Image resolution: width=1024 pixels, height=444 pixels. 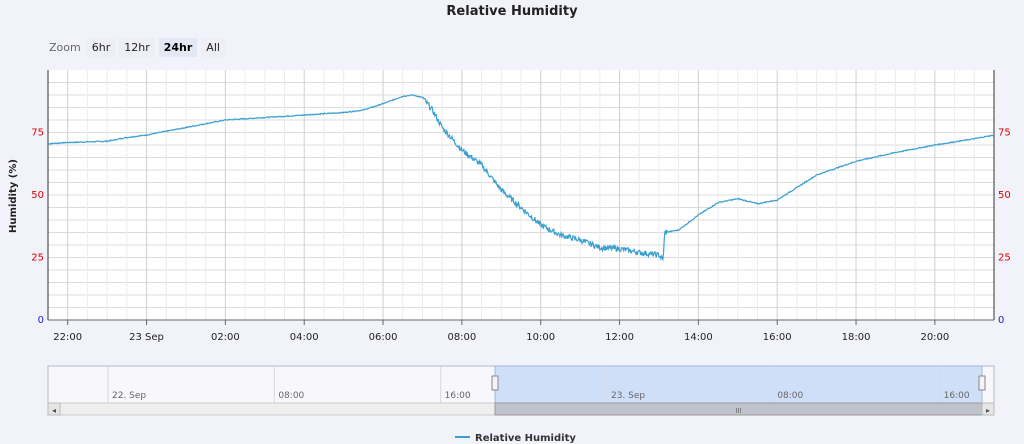 I want to click on y-tick-label-left: 0, so click(x=41, y=320).